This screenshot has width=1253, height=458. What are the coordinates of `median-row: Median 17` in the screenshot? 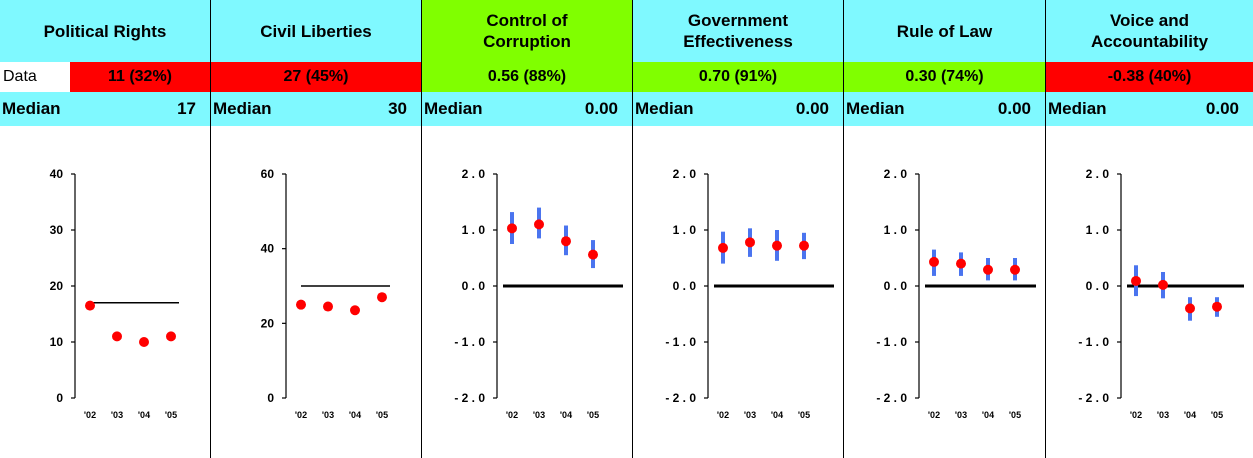 It's located at (105, 109).